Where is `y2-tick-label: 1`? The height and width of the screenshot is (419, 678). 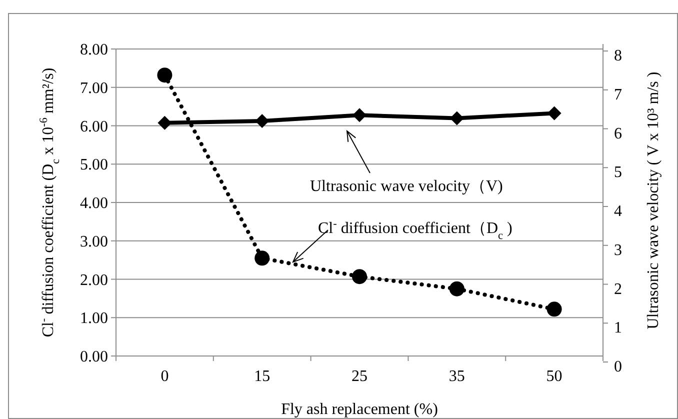 y2-tick-label: 1 is located at coordinates (618, 328).